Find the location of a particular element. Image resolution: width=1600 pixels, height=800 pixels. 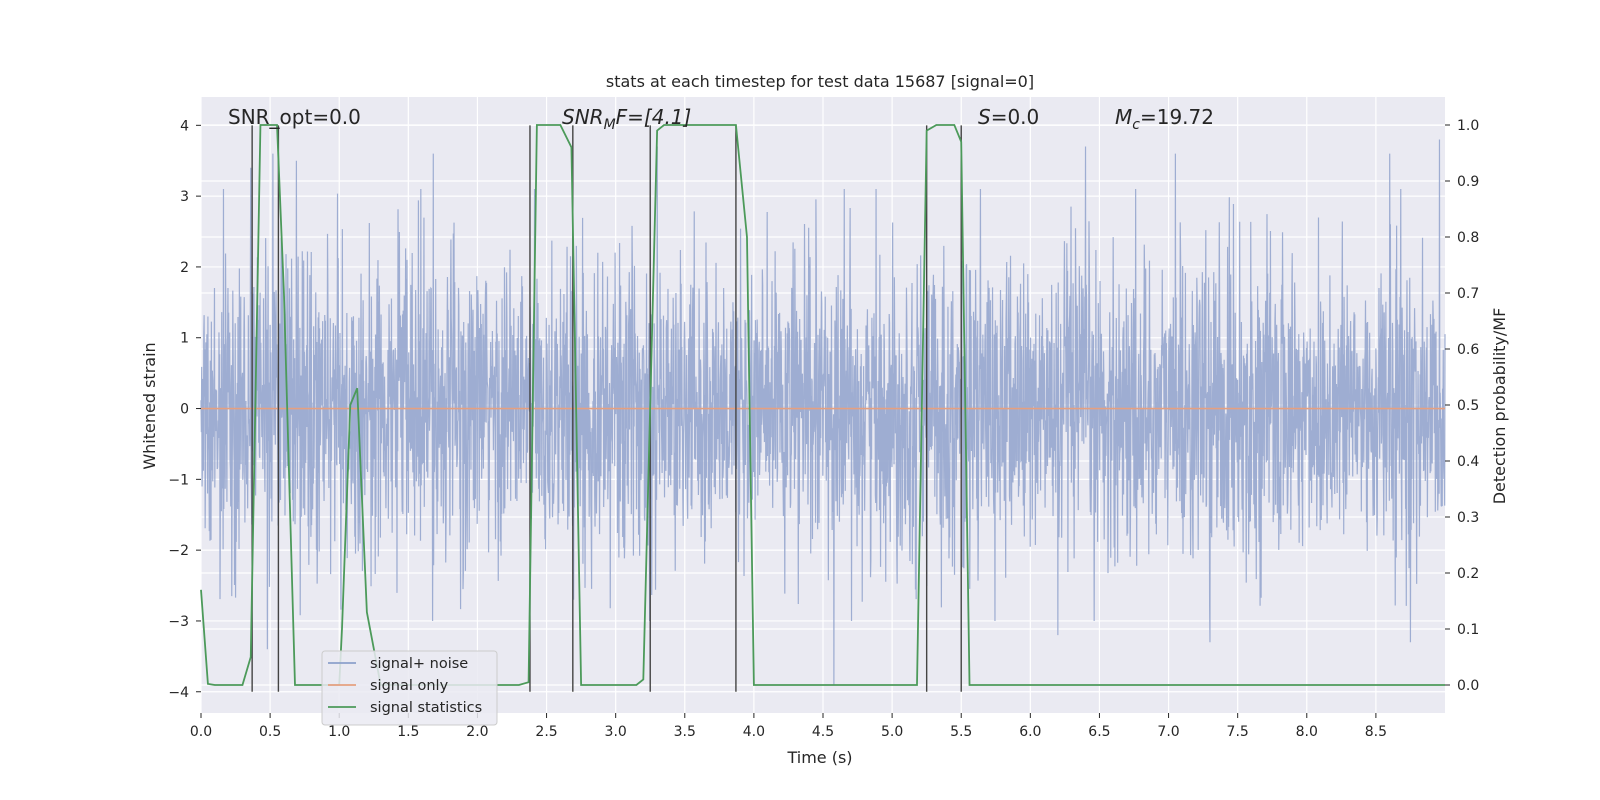

y-right-tick-label: 0.9 is located at coordinates (1468, 182).